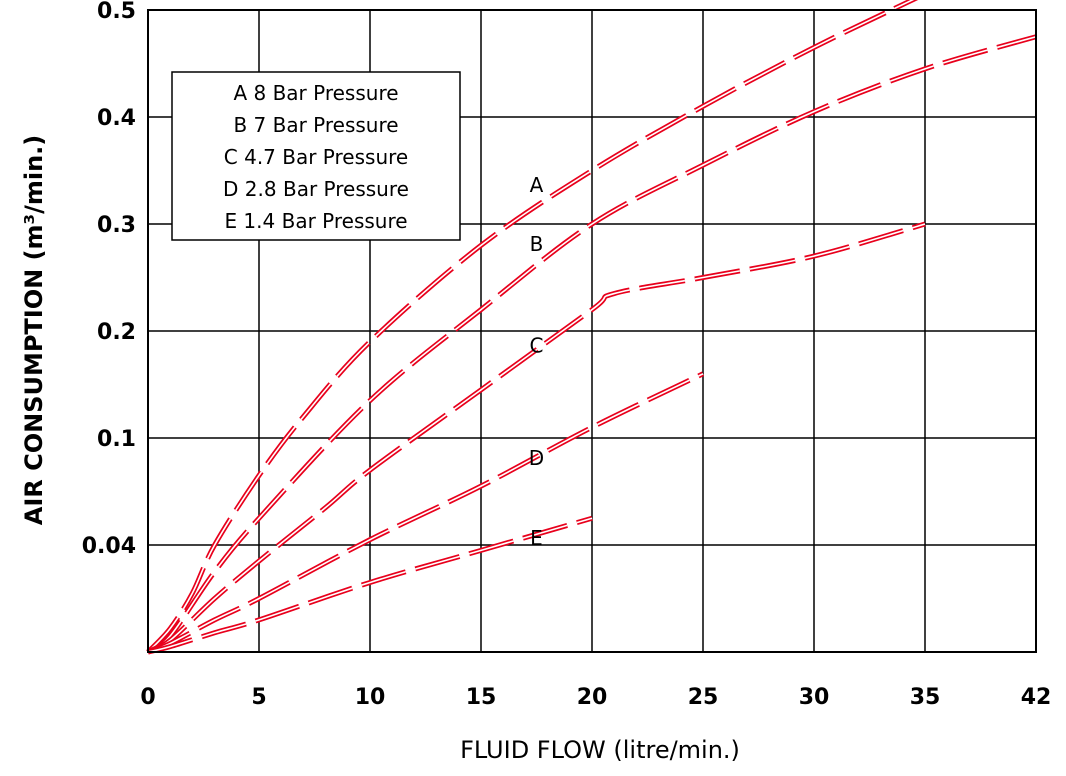 The image size is (1066, 776). I want to click on y-tick-label: 0.4, so click(116, 118).